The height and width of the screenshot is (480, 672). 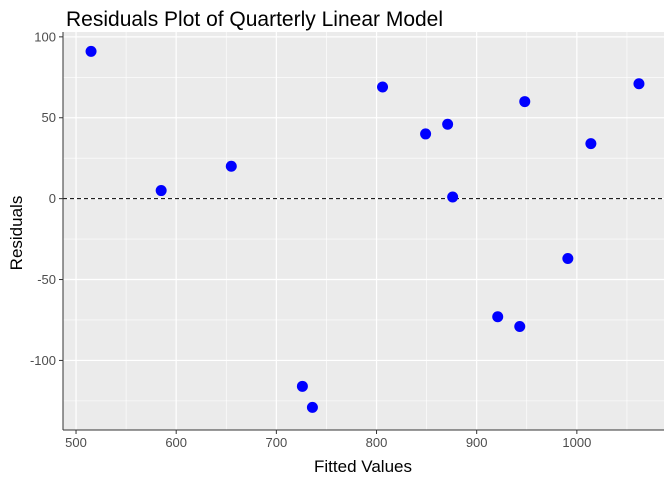 I want to click on x-axis-ticks: 500 600 700 800 900 1000, so click(x=328, y=440).